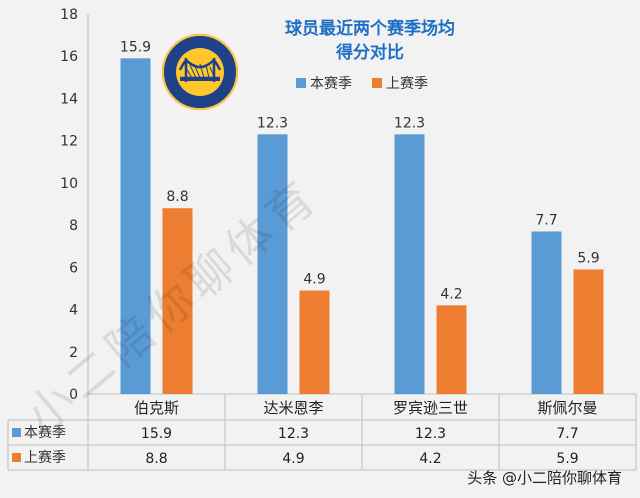  Describe the element at coordinates (73, 311) in the screenshot. I see `y-tick-label: 4` at that location.